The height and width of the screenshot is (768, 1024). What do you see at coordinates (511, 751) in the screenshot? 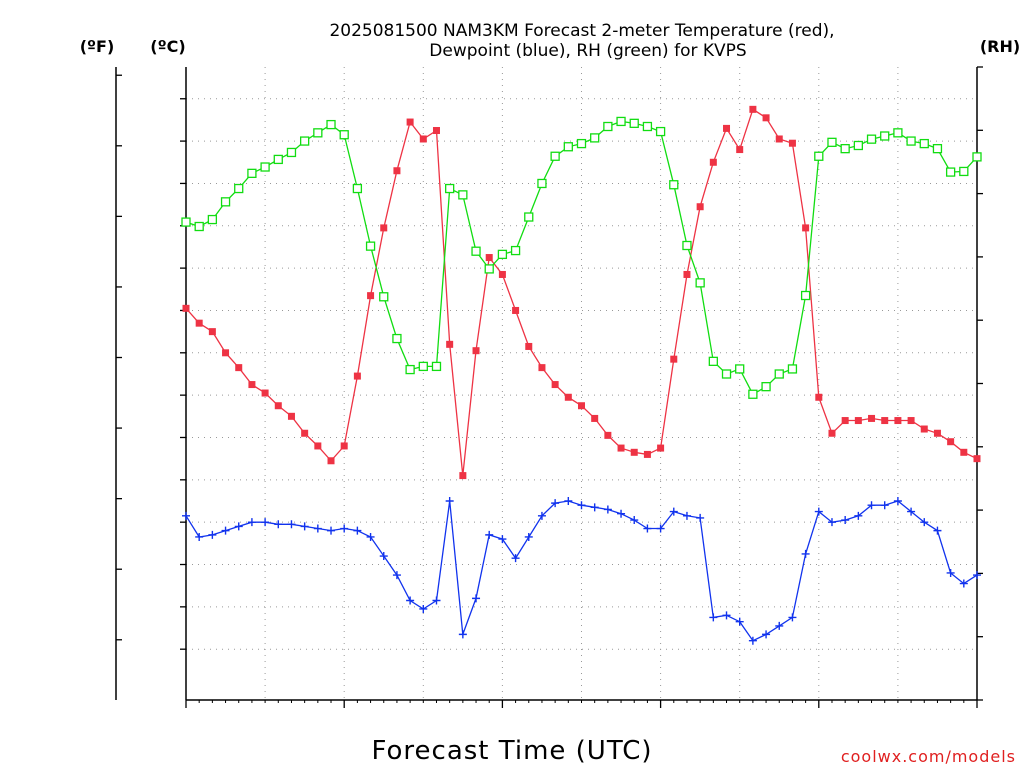
I see `x-axis-label: Forecast Time (UTC)` at bounding box center [511, 751].